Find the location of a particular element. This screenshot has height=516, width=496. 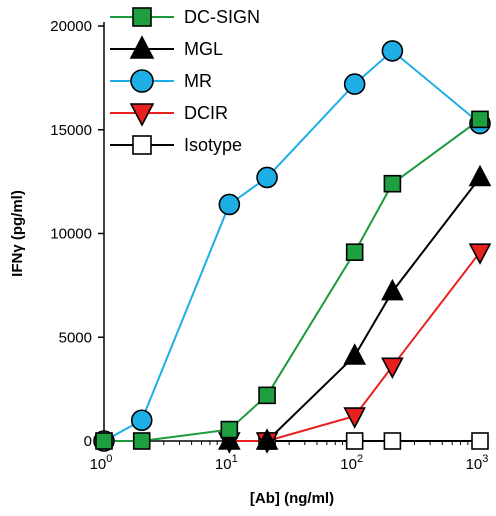

y-tick-label: 20000 is located at coordinates (71, 26).